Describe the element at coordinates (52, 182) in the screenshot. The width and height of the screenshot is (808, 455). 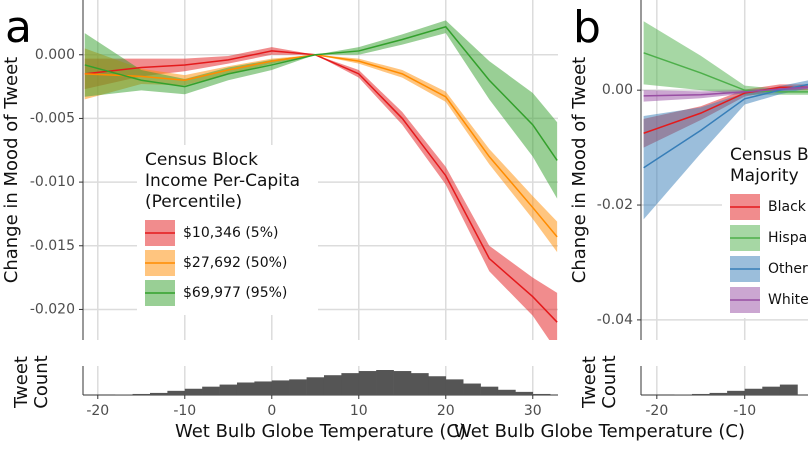
I see `y-tick-label: -0.010` at that location.